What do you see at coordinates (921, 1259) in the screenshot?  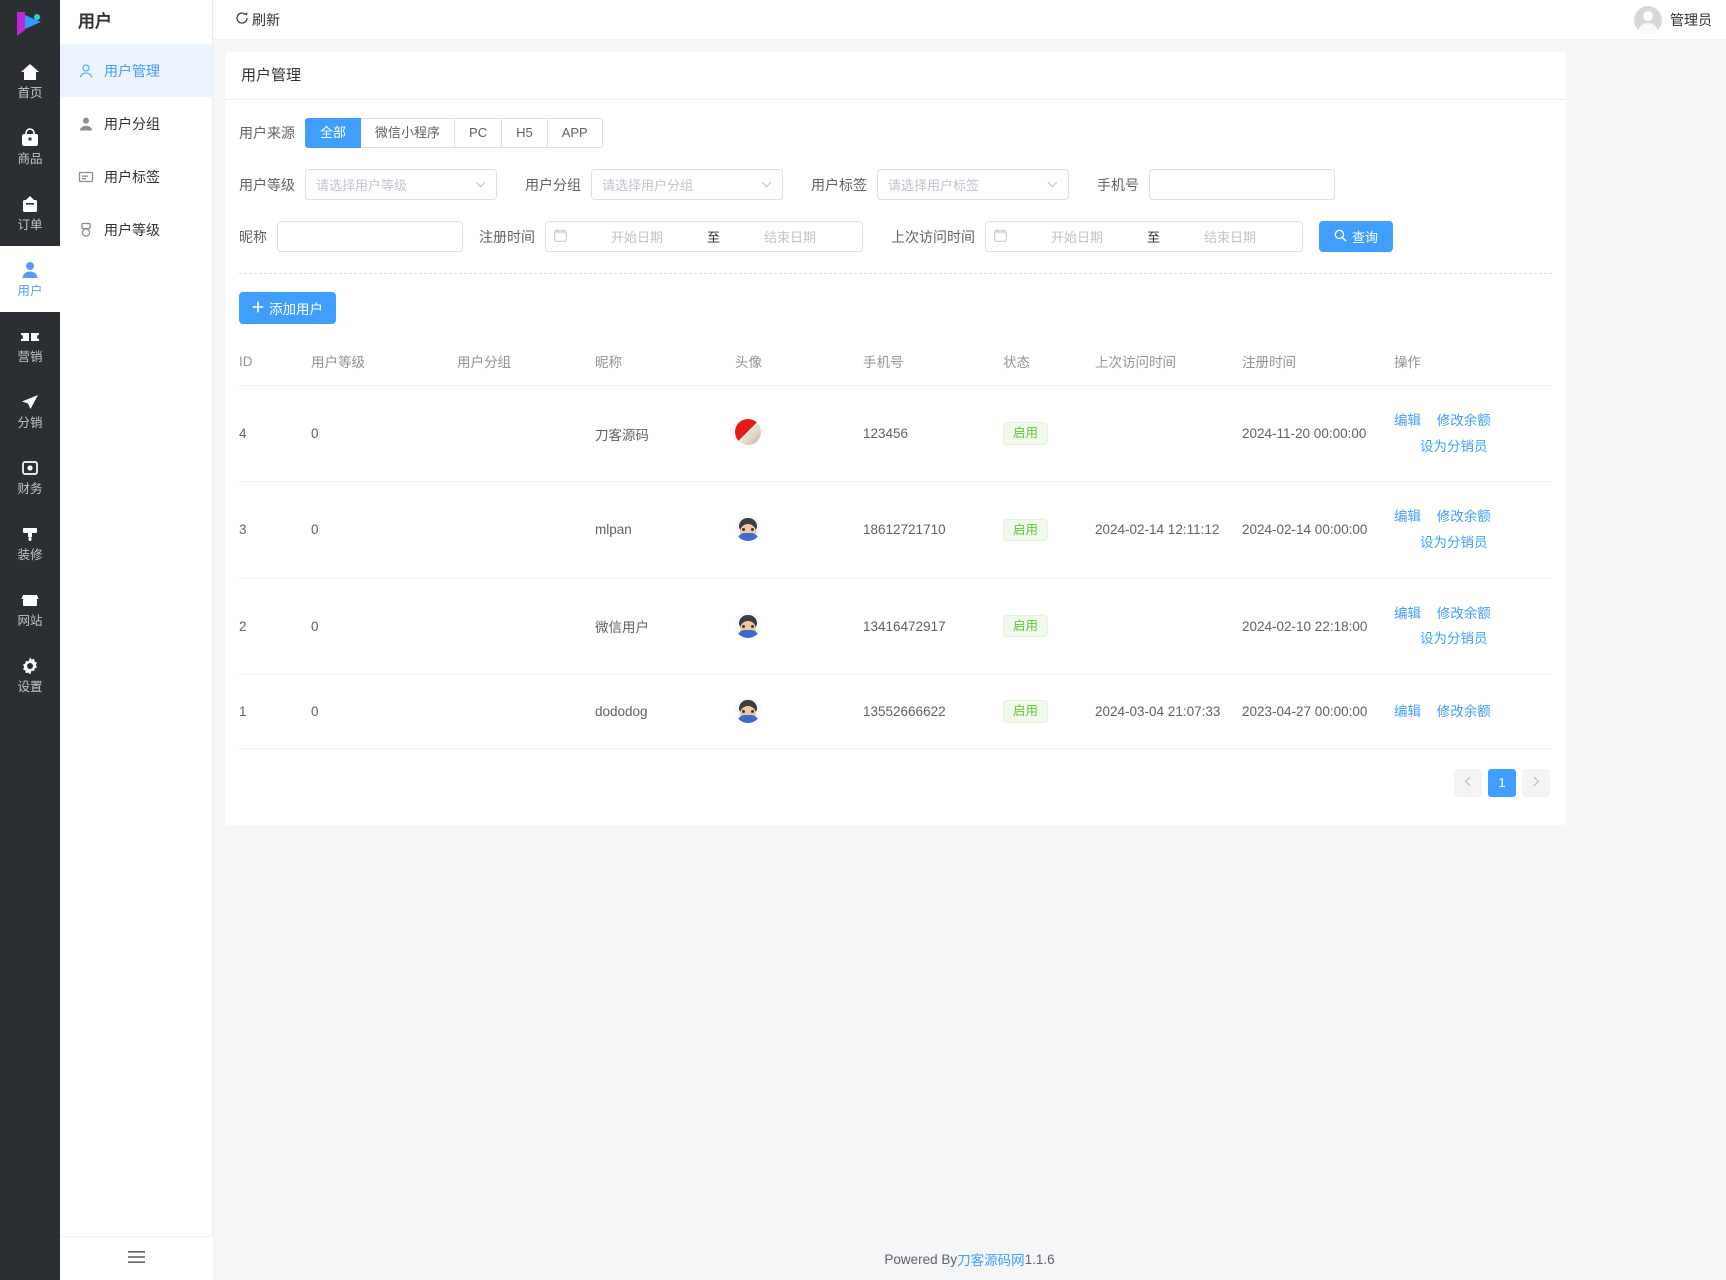 I see `footer-prefix: Powered By` at bounding box center [921, 1259].